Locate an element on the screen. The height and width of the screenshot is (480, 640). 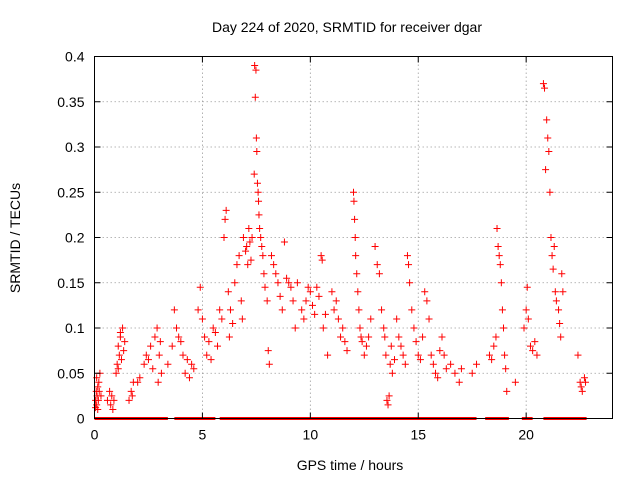
x-tick-labels: 0 5 10 15 20 is located at coordinates (313, 435).